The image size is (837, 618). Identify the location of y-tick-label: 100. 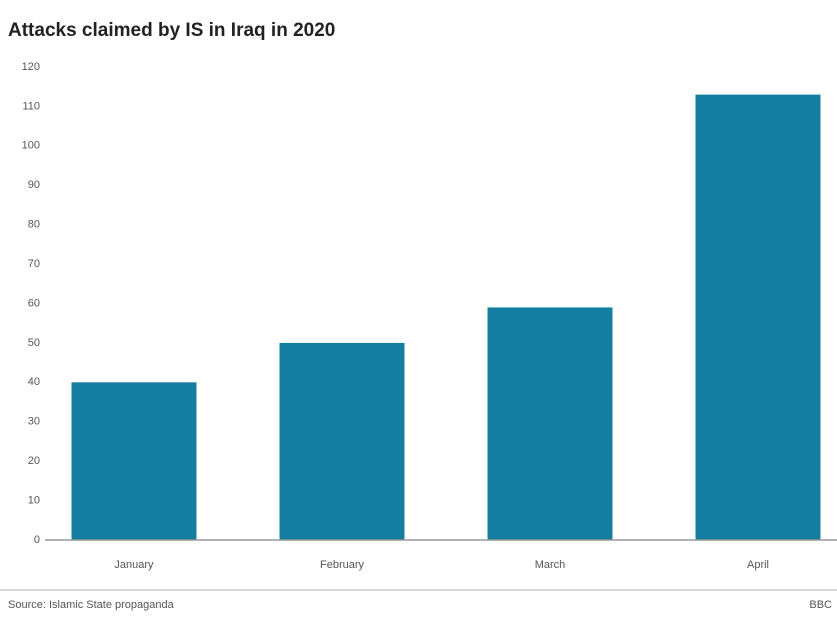
(31, 146).